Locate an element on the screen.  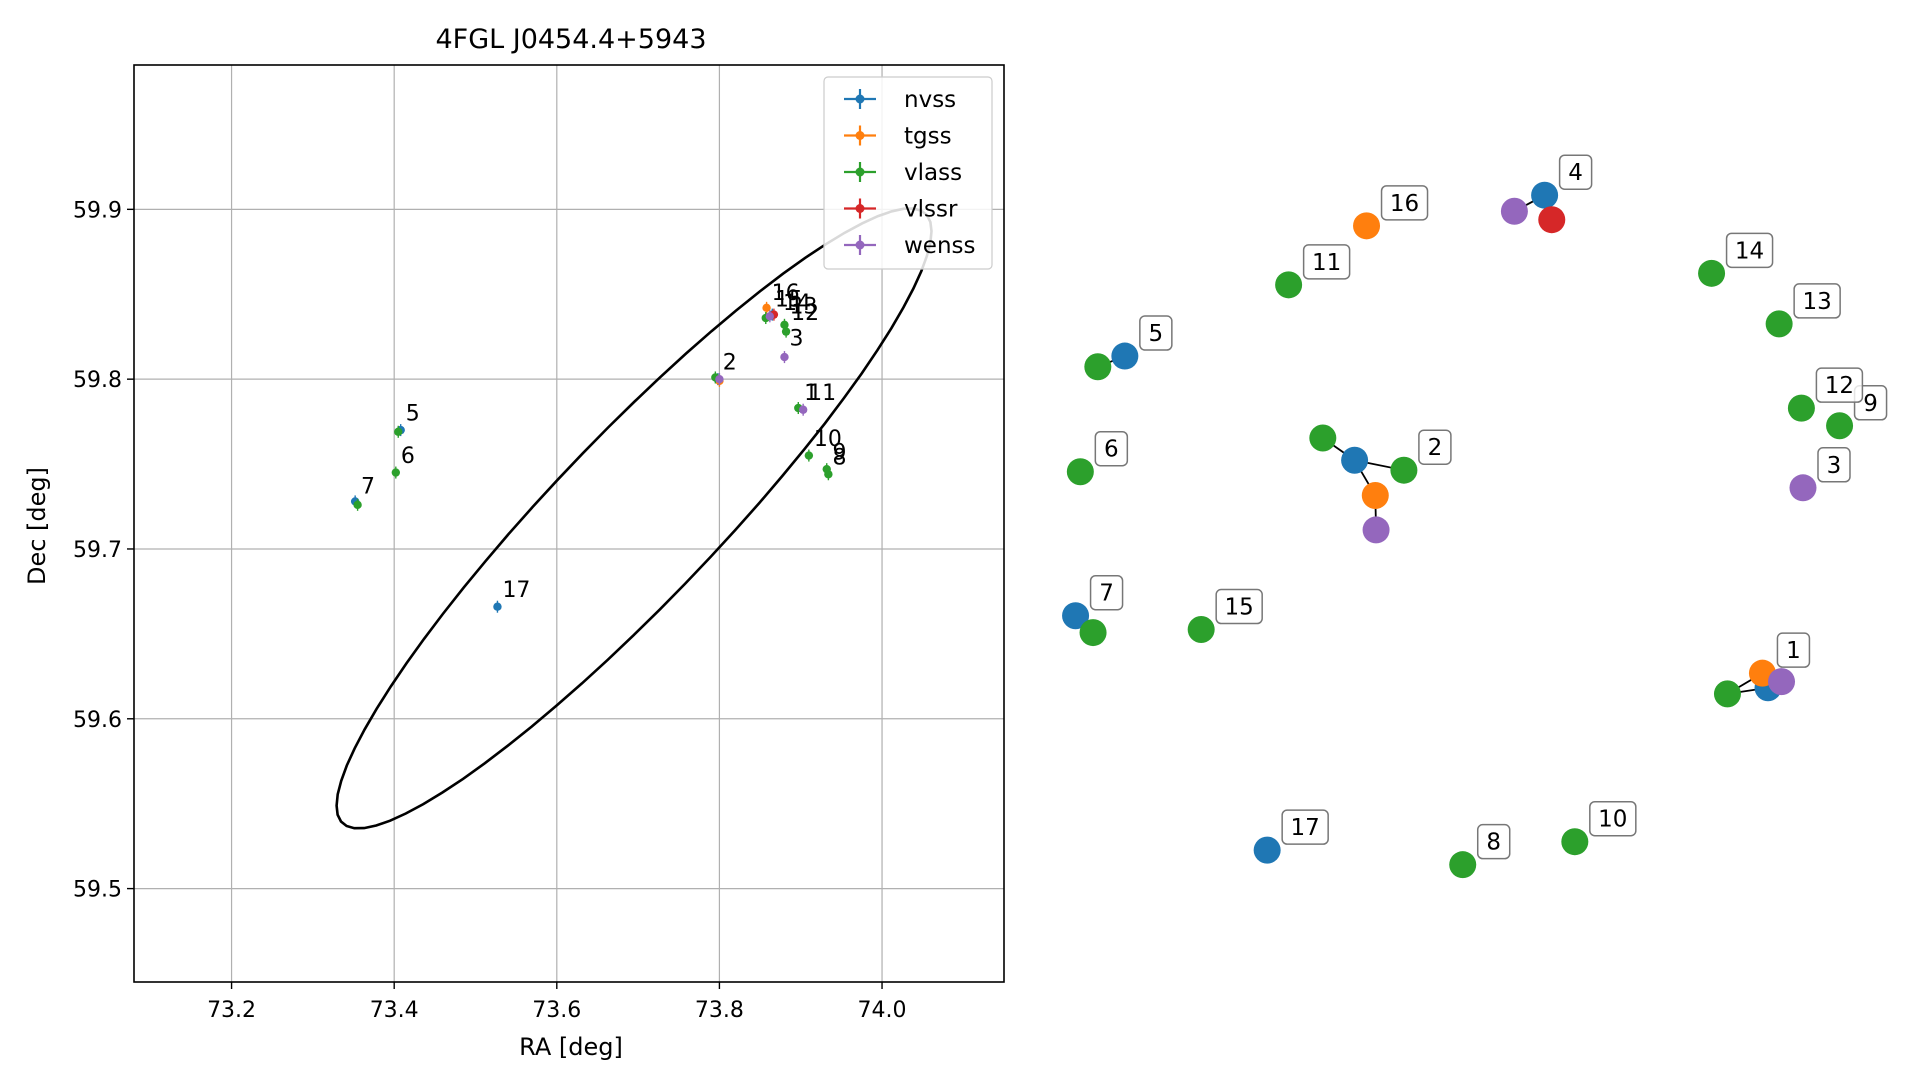
node-label: 10 is located at coordinates (1612, 820).